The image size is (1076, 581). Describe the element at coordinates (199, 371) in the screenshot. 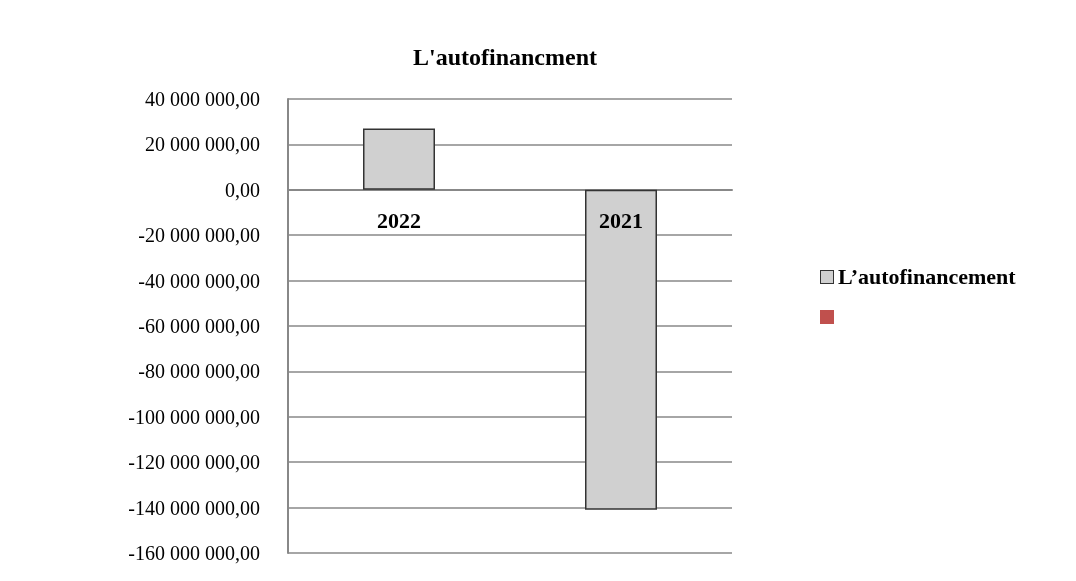

I see `y-tick-label: -80 000 000,00` at that location.